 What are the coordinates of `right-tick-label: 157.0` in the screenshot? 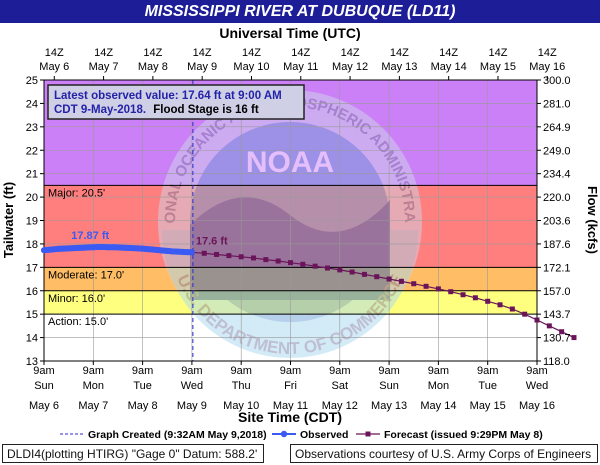 It's located at (557, 292).